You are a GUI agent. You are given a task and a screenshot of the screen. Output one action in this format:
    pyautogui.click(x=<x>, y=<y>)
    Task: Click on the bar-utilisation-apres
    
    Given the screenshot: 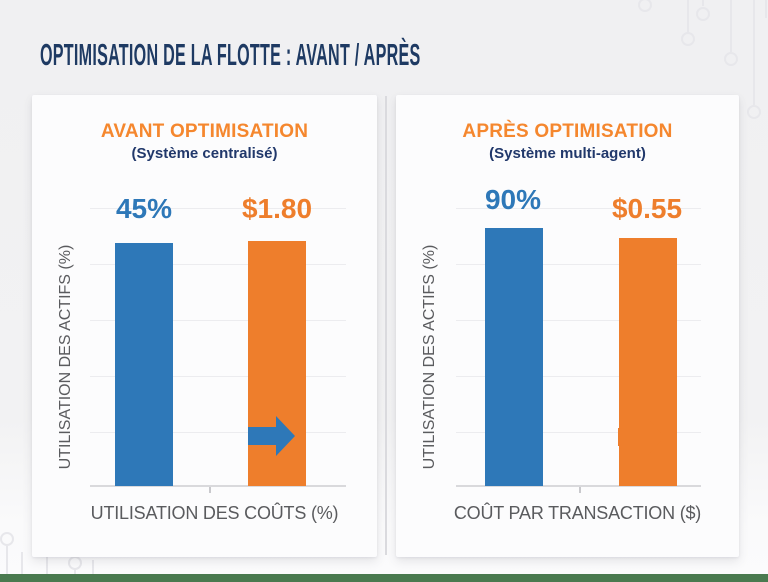 What is the action you would take?
    pyautogui.click(x=514, y=357)
    